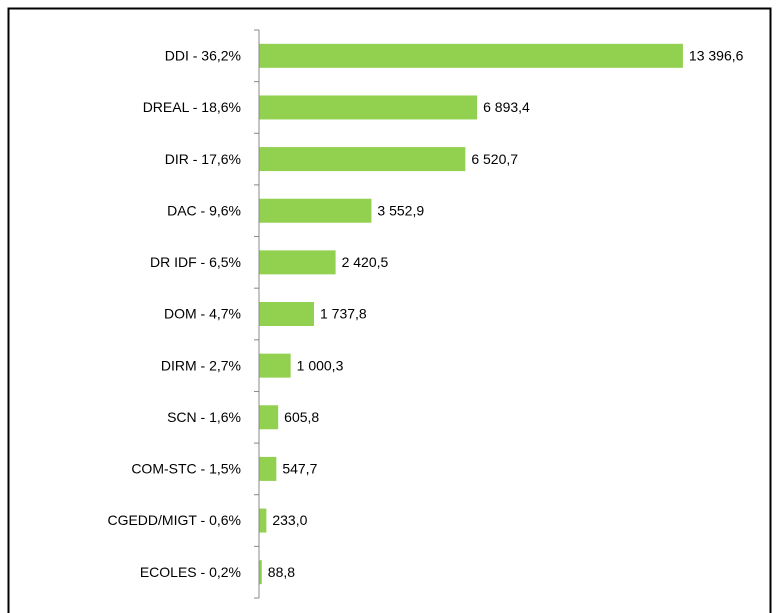  I want to click on value-label: 547,7, so click(299, 469).